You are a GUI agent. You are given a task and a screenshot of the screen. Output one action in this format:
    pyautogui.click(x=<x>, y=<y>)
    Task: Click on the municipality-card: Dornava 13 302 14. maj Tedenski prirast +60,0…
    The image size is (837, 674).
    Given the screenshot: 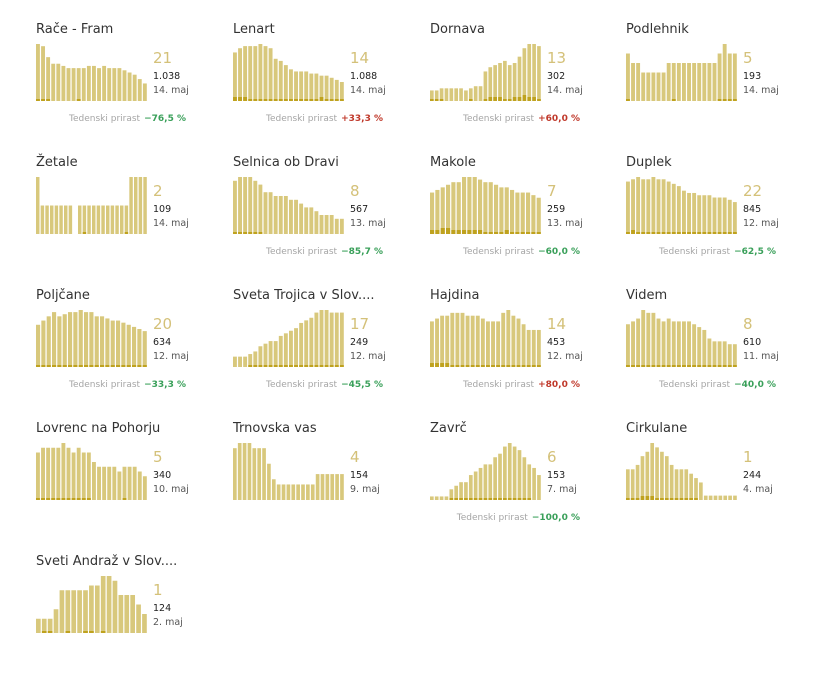 What is the action you would take?
    pyautogui.click(x=525, y=82)
    